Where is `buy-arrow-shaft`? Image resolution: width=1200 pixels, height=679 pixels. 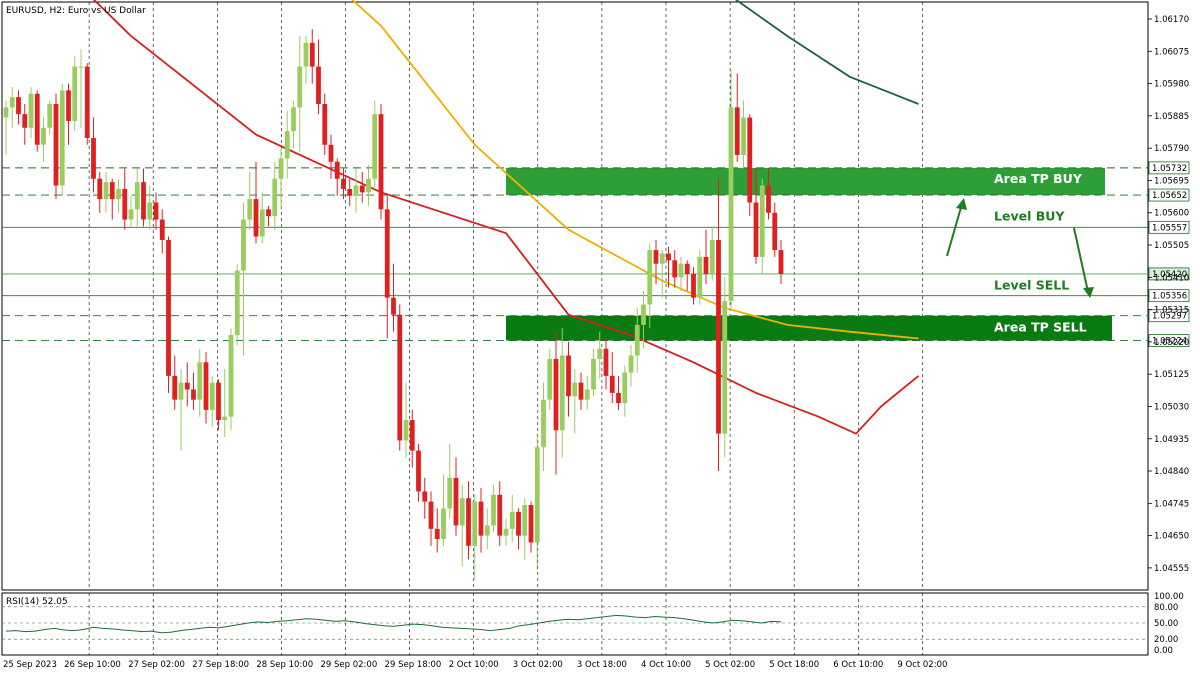
buy-arrow-shaft is located at coordinates (954, 230).